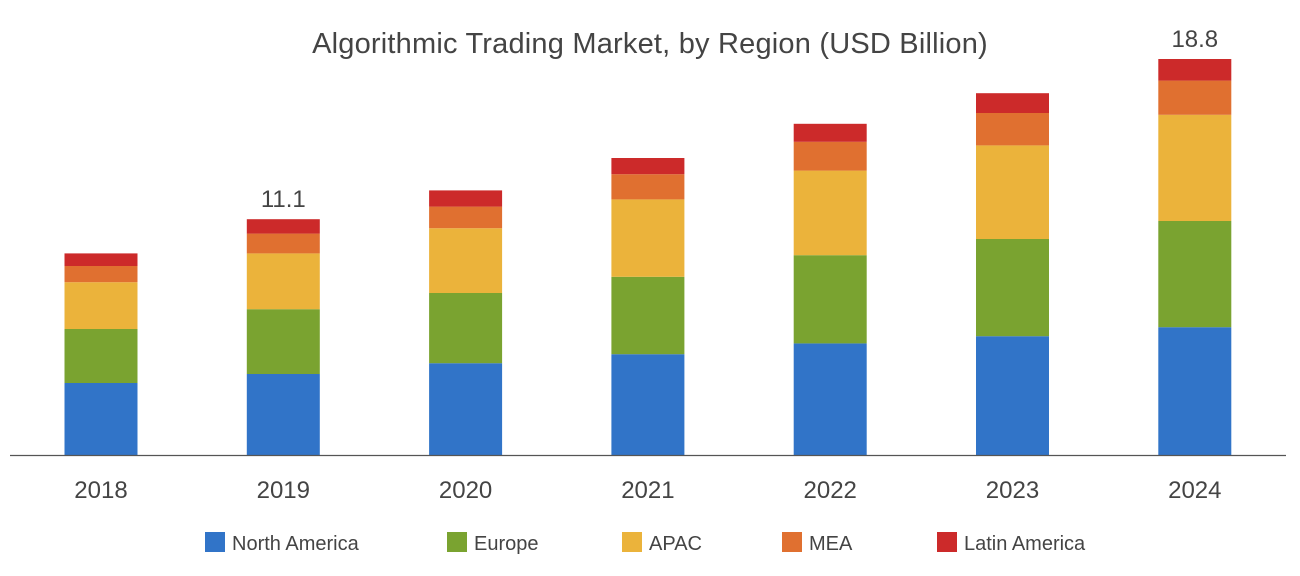 This screenshot has width=1300, height=576. I want to click on bar-apac-2018, so click(101, 305).